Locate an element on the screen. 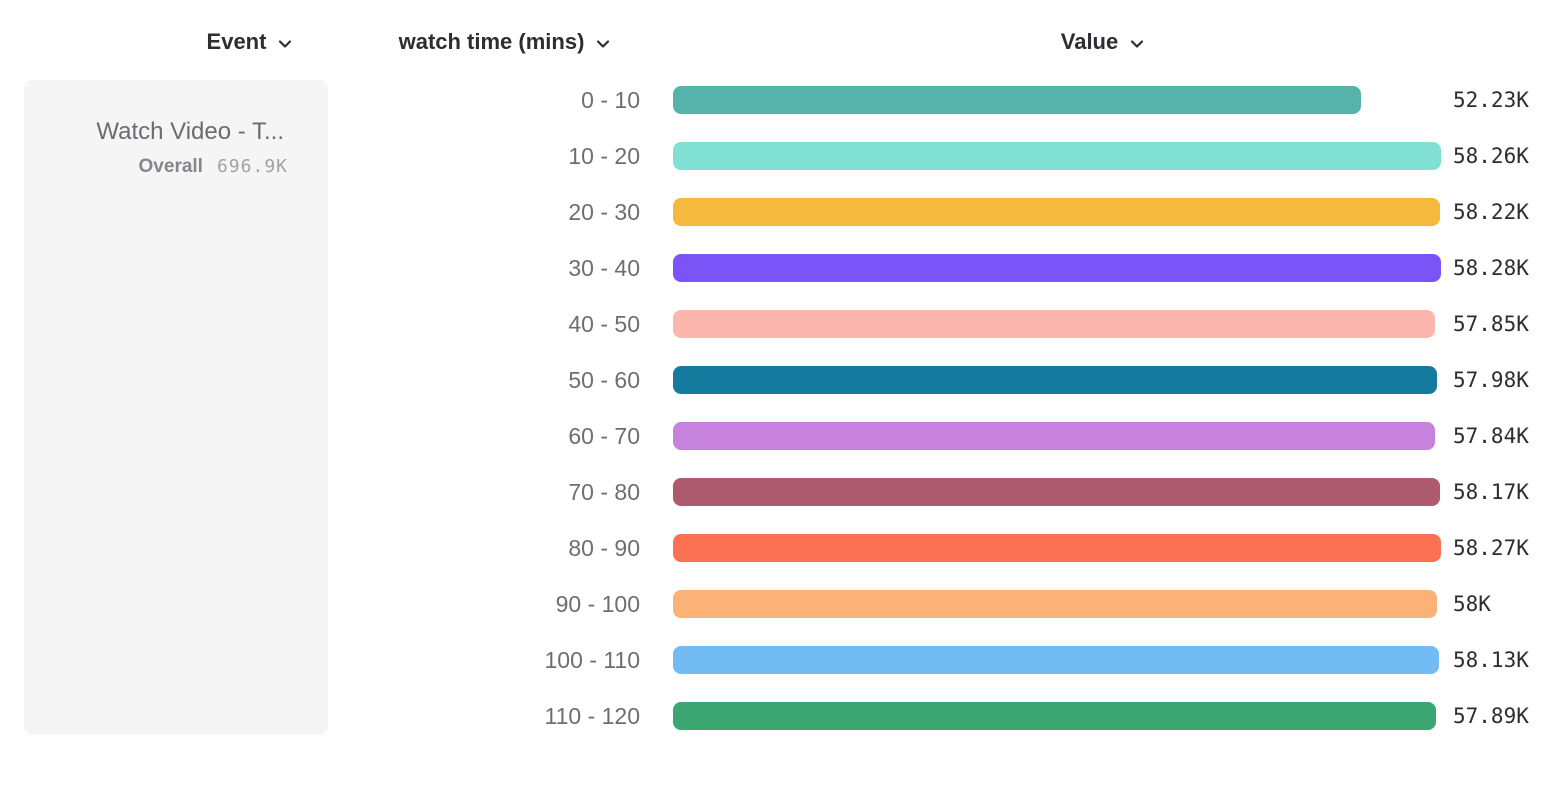 The width and height of the screenshot is (1568, 790). value-label: 57.98K is located at coordinates (1491, 380).